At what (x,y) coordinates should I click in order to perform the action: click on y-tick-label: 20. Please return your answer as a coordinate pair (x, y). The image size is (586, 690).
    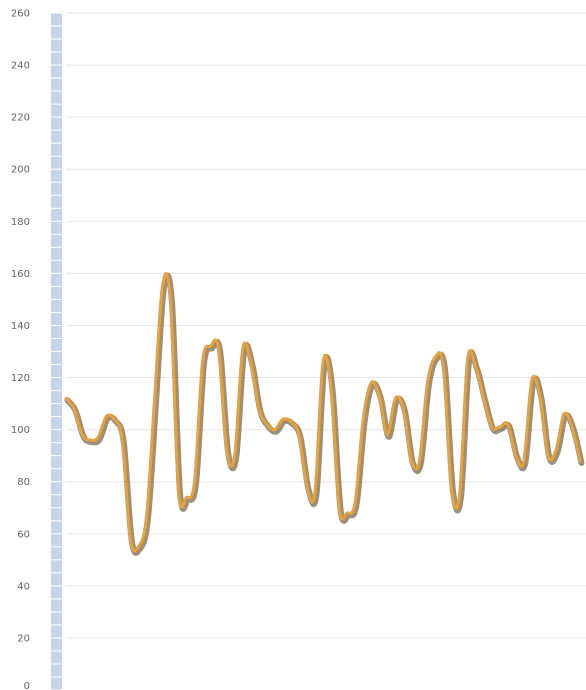
    Looking at the image, I should click on (23, 638).